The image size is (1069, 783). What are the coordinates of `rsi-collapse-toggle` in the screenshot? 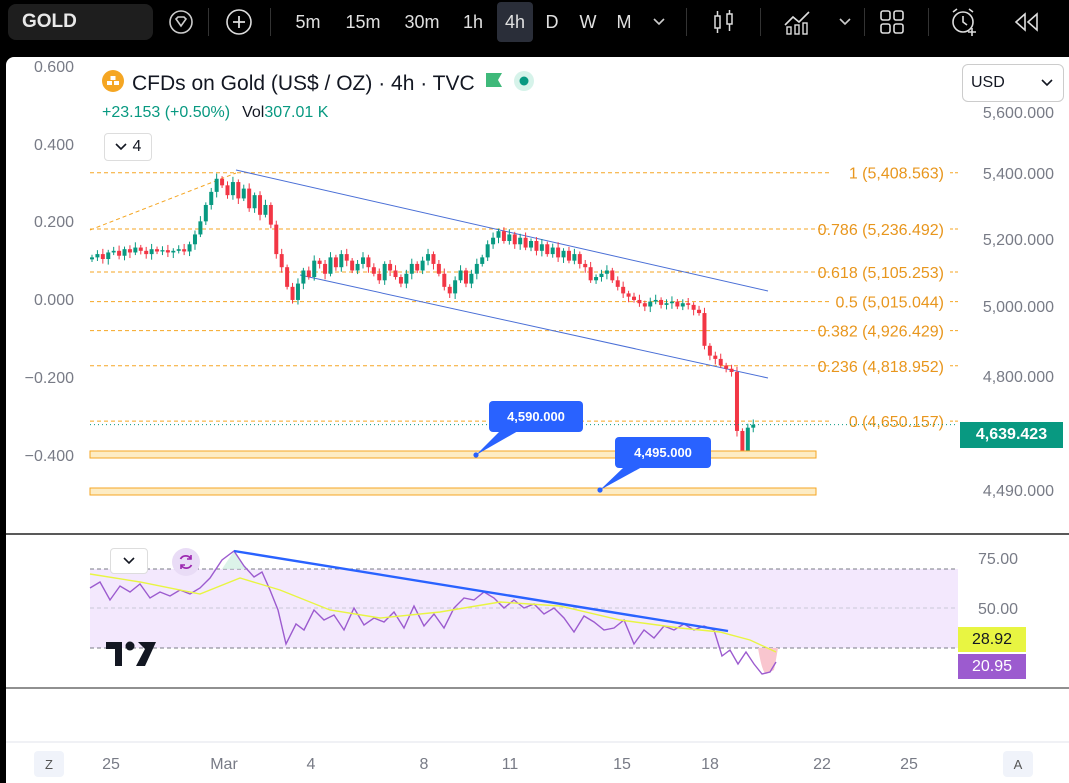 It's located at (129, 561).